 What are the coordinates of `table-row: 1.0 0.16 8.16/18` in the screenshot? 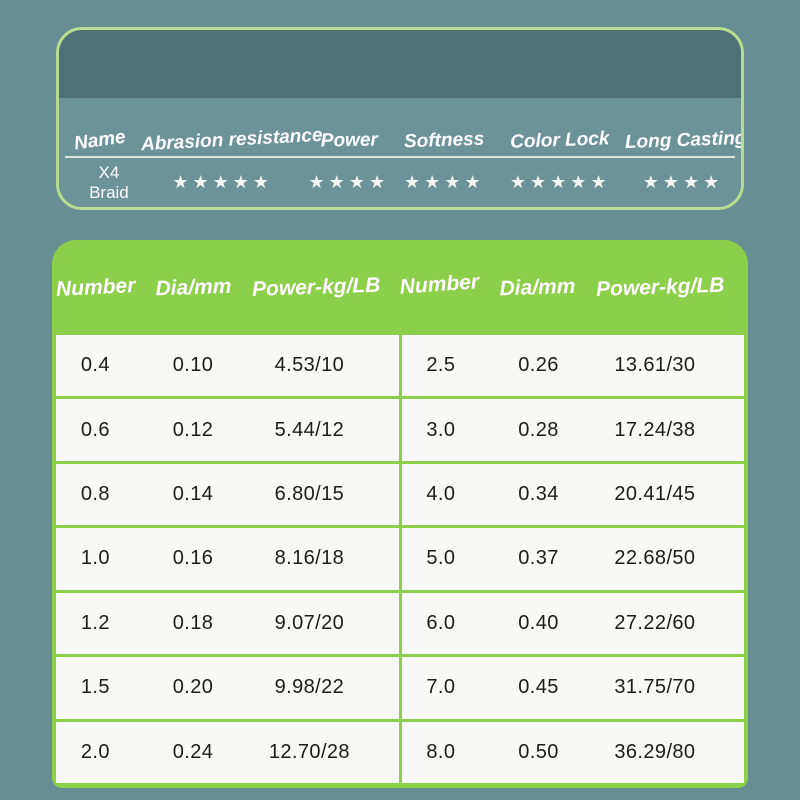 It's located at (227, 559).